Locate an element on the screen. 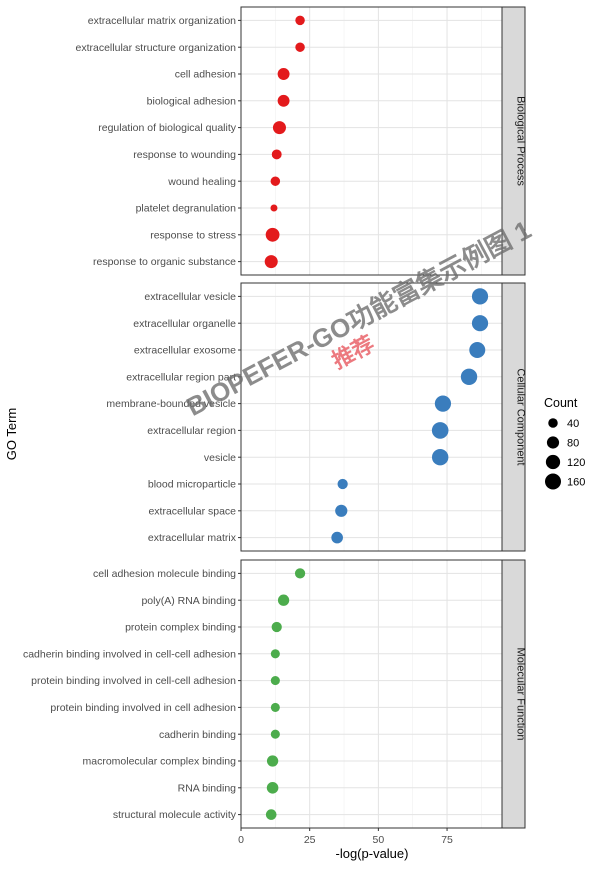  y-tick-label: membrane-bounded vesicle is located at coordinates (171, 404).